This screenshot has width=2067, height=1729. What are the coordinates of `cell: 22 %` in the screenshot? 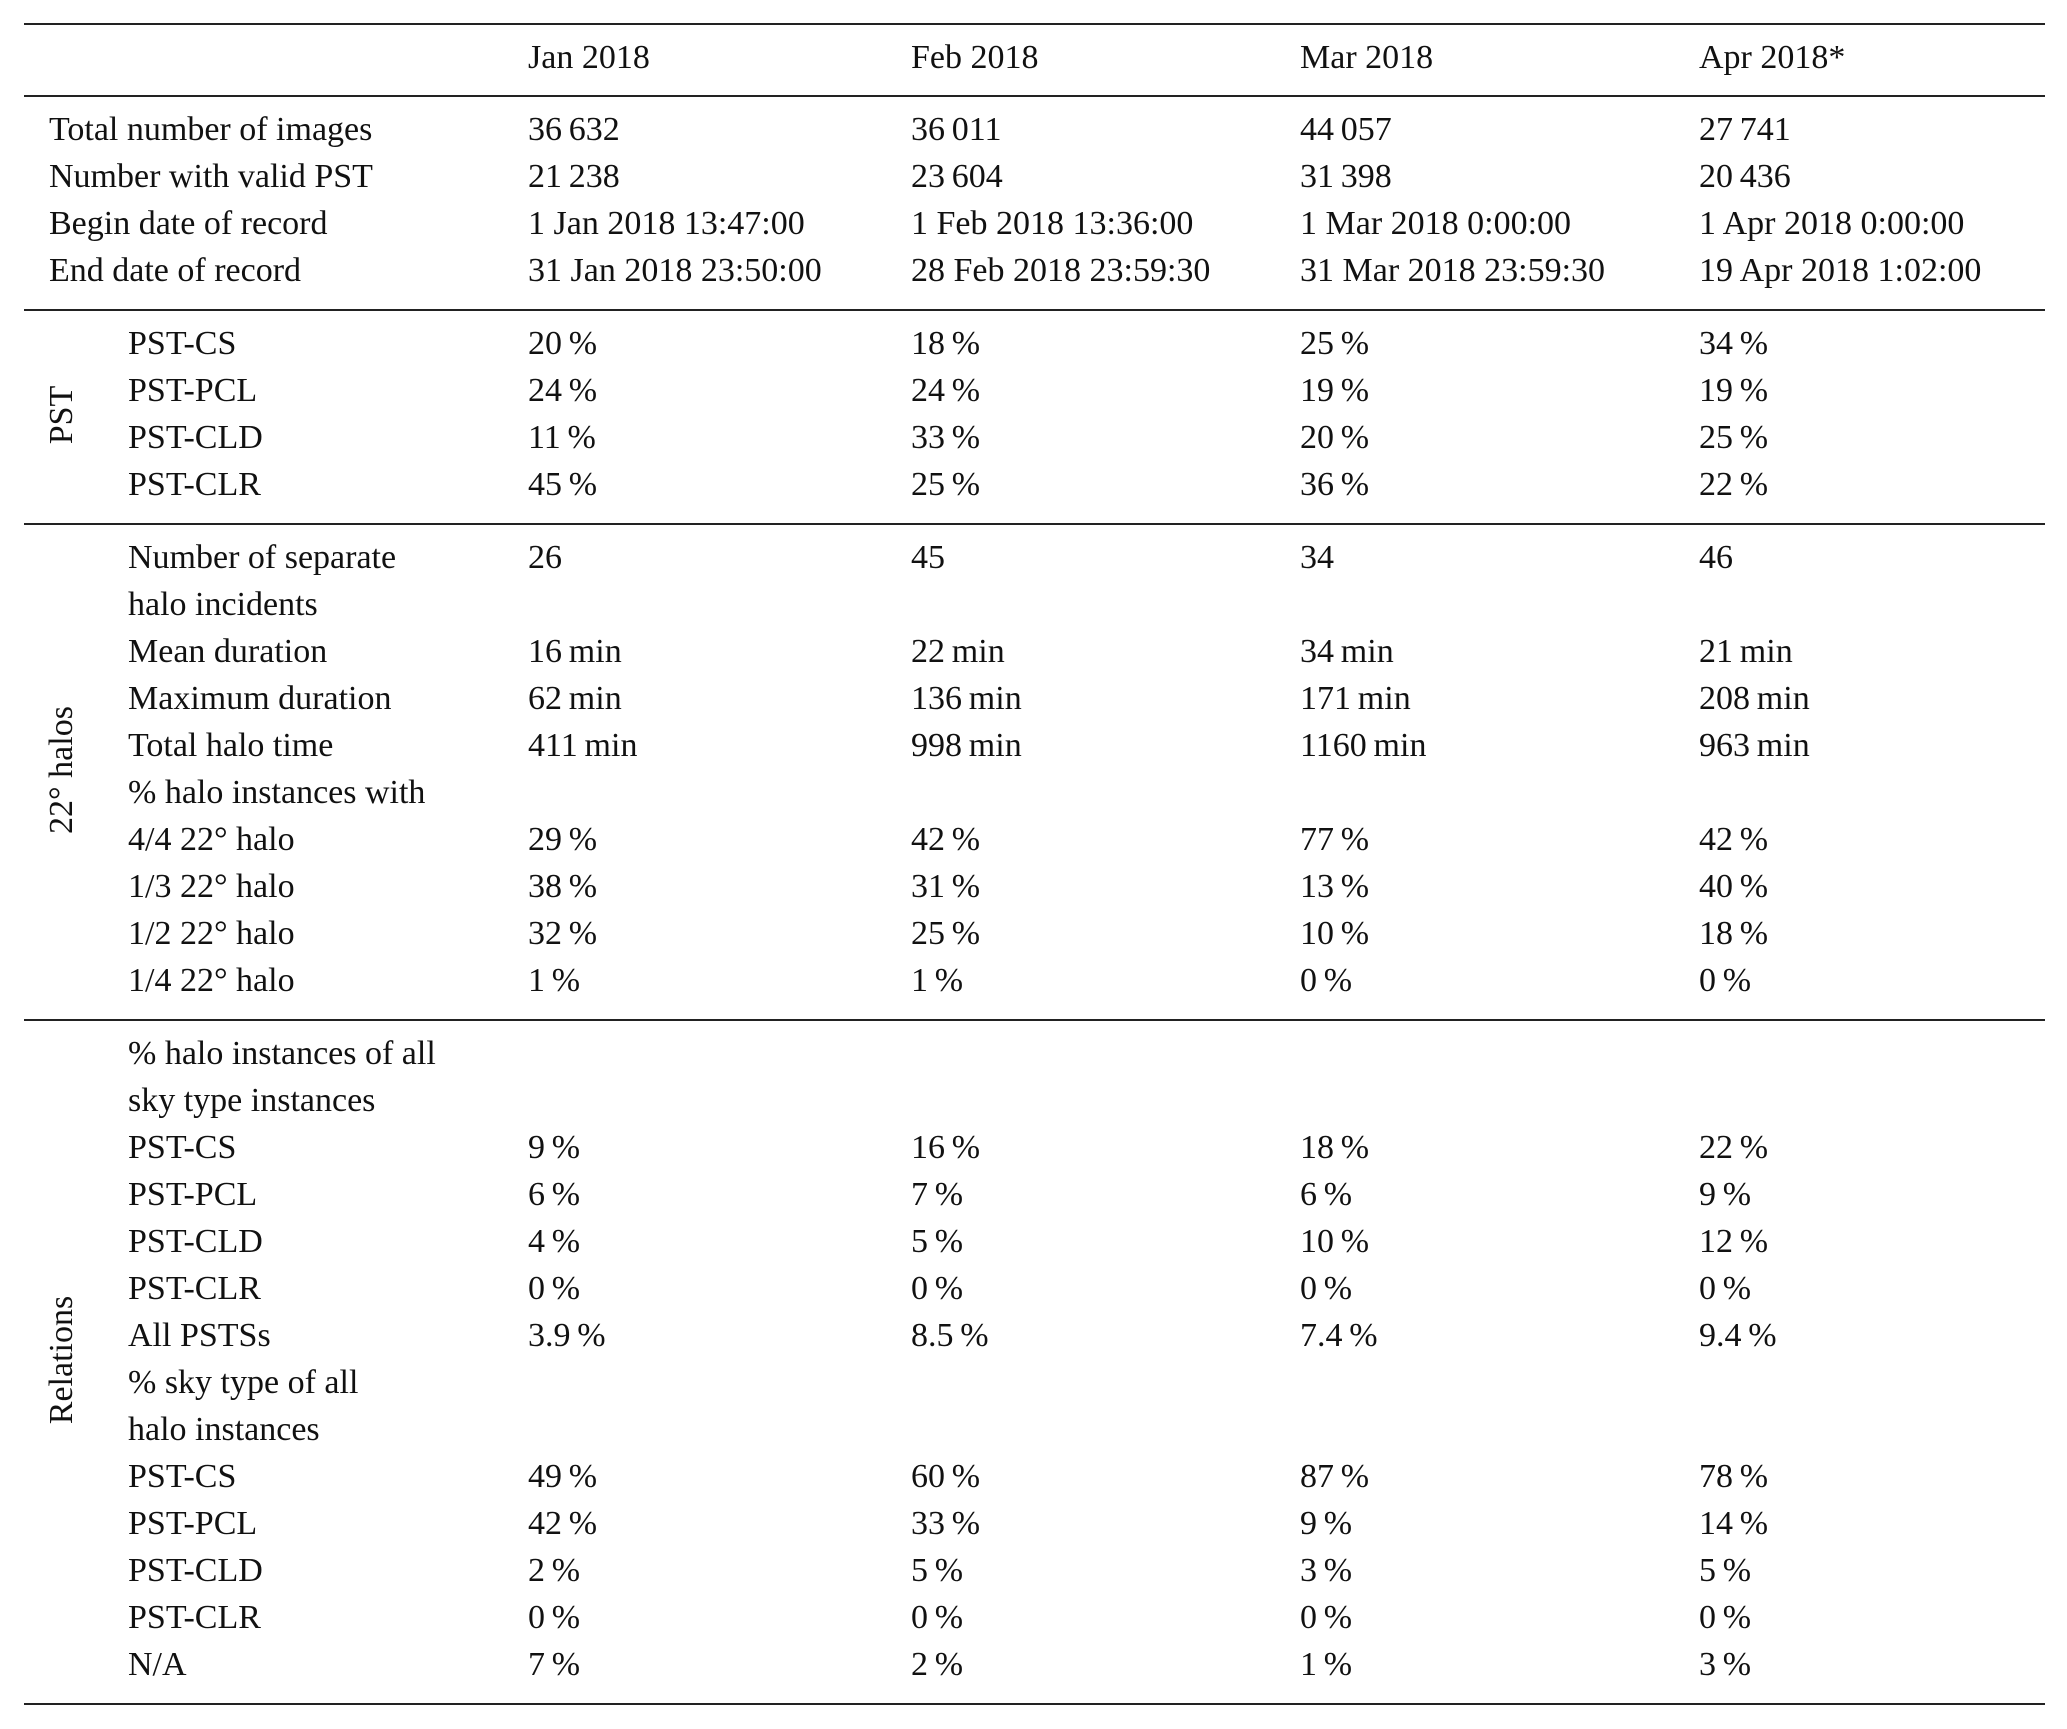 It's located at (1734, 484).